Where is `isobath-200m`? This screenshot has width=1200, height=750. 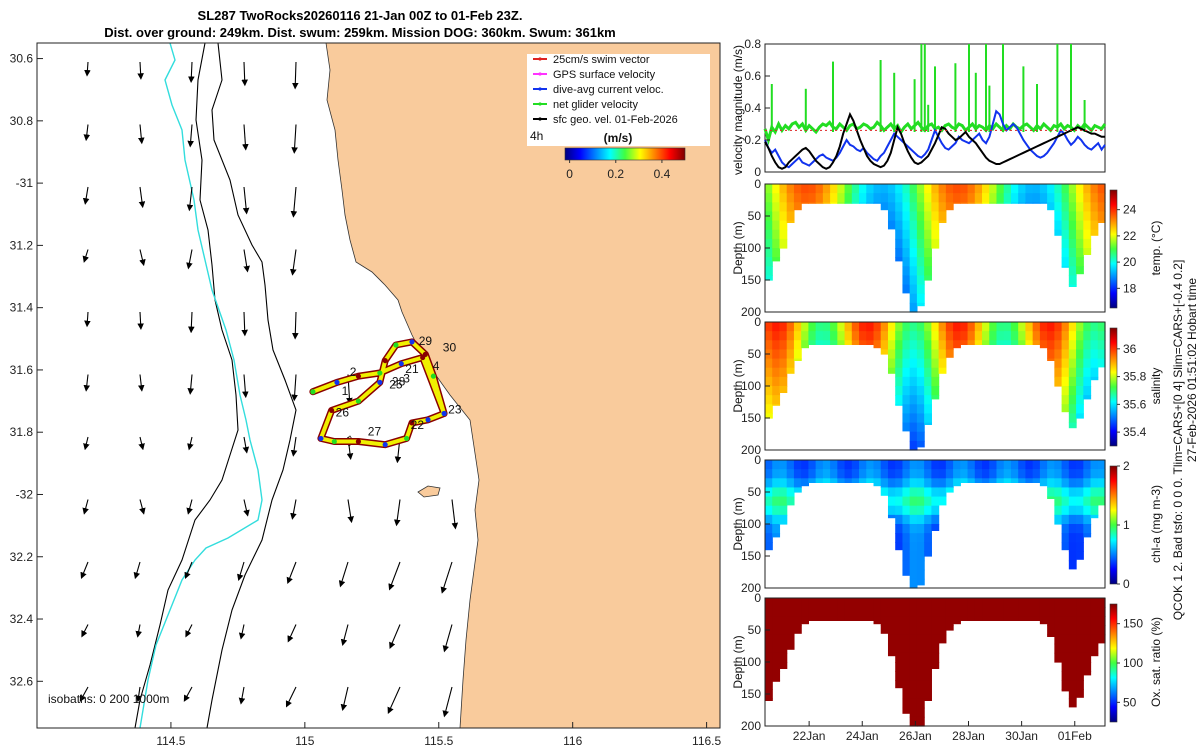 isobath-200m is located at coordinates (251, 385).